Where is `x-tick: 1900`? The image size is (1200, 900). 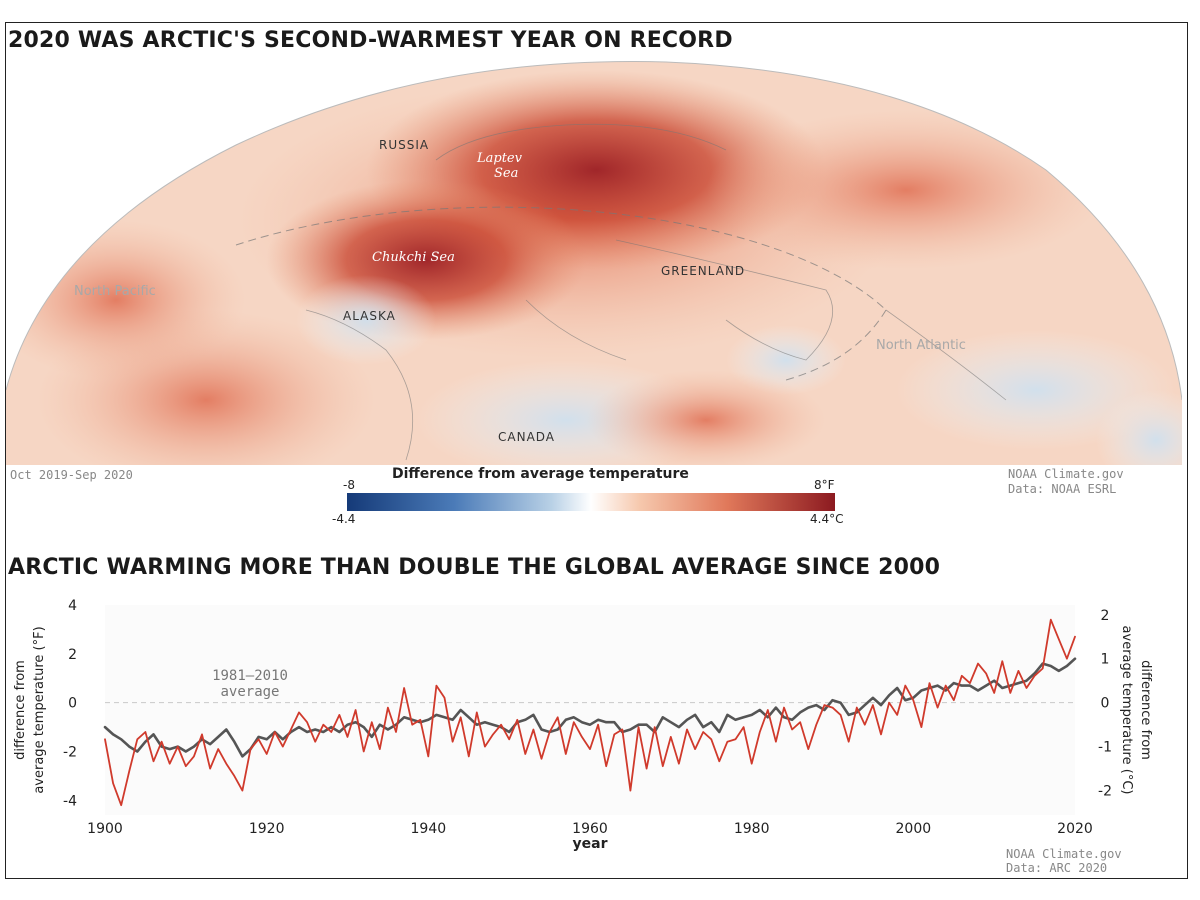
x-tick: 1900 is located at coordinates (105, 829).